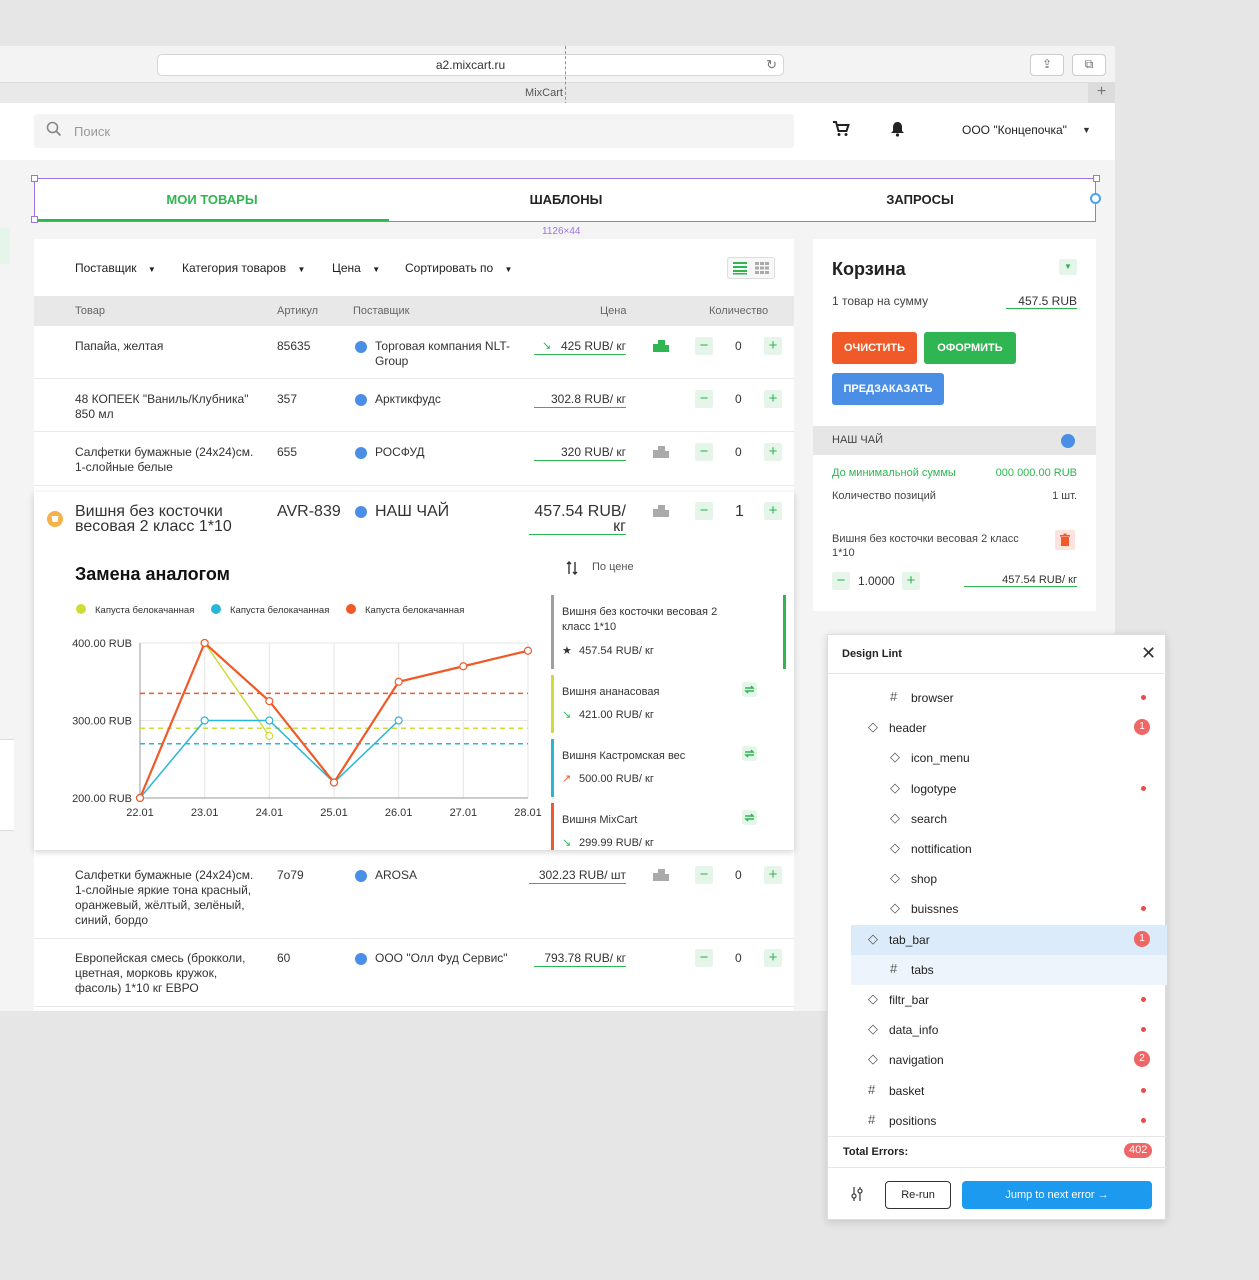 This screenshot has width=1259, height=1280. I want to click on lint-layer-item: ◇ nottification, so click(997, 849).